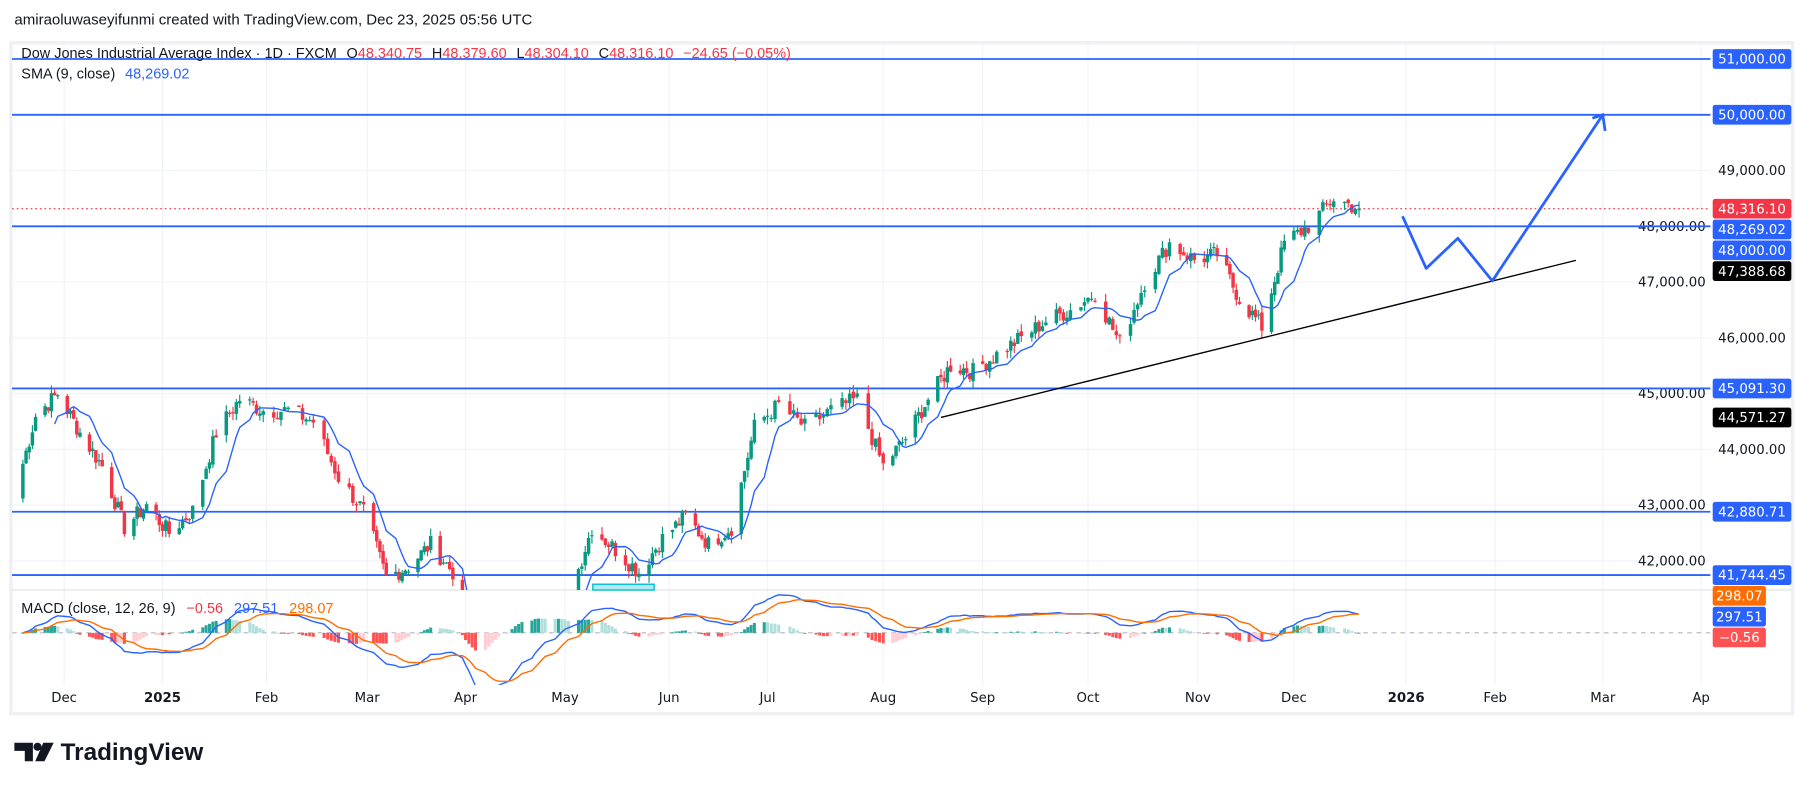 The width and height of the screenshot is (1815, 789). Describe the element at coordinates (1739, 596) in the screenshot. I see `macd-signal-label-text: 298.07` at that location.